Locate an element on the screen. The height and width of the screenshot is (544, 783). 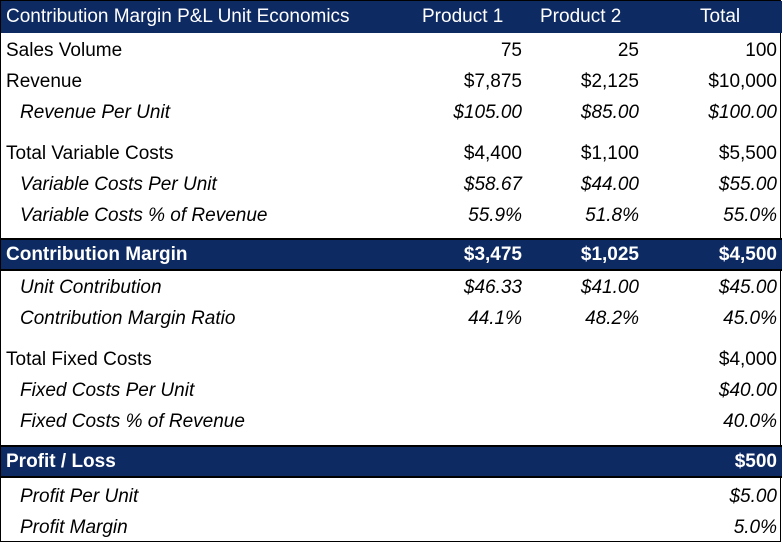
cell-total: 5.0% is located at coordinates (755, 527).